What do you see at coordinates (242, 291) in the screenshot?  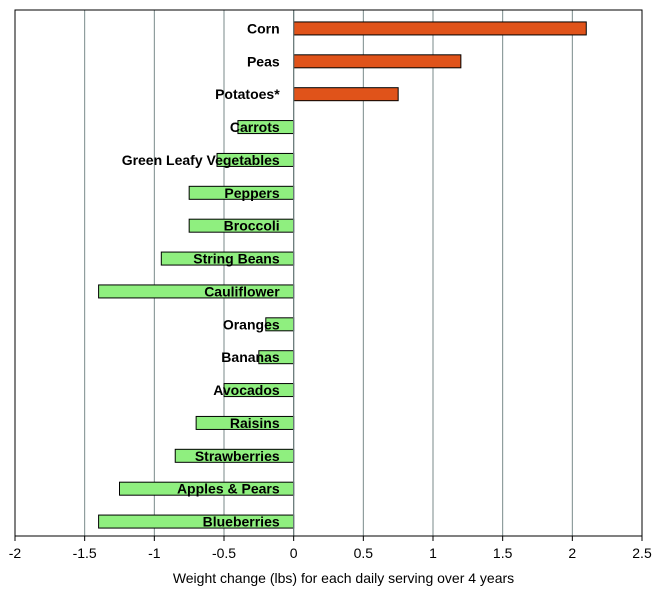 I see `category-label: Cauliflower` at bounding box center [242, 291].